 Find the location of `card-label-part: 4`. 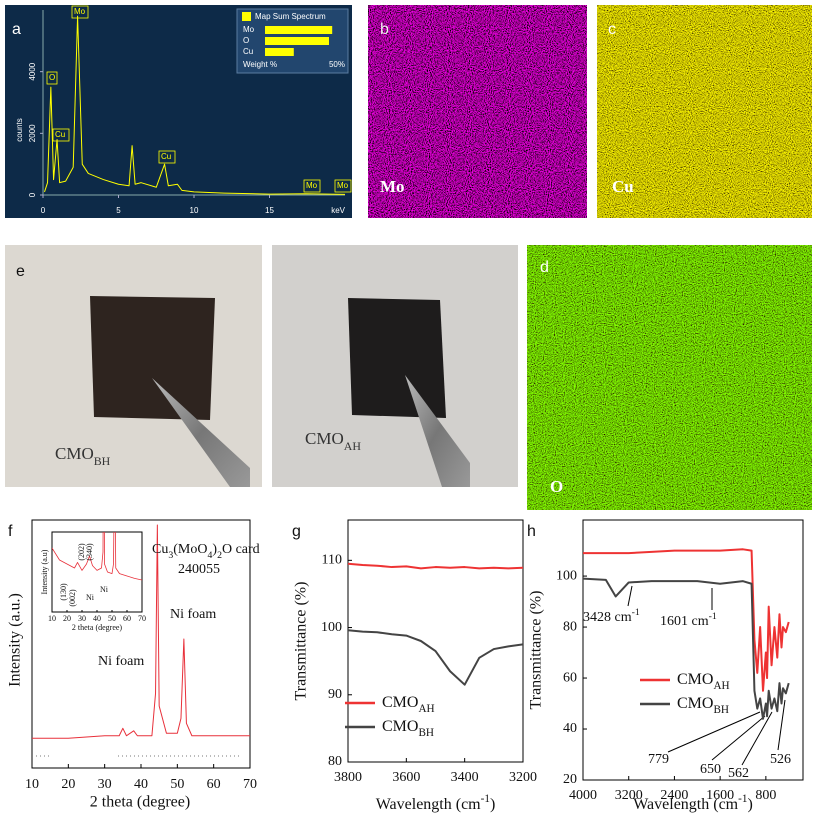

card-label-part: 4 is located at coordinates (209, 555).